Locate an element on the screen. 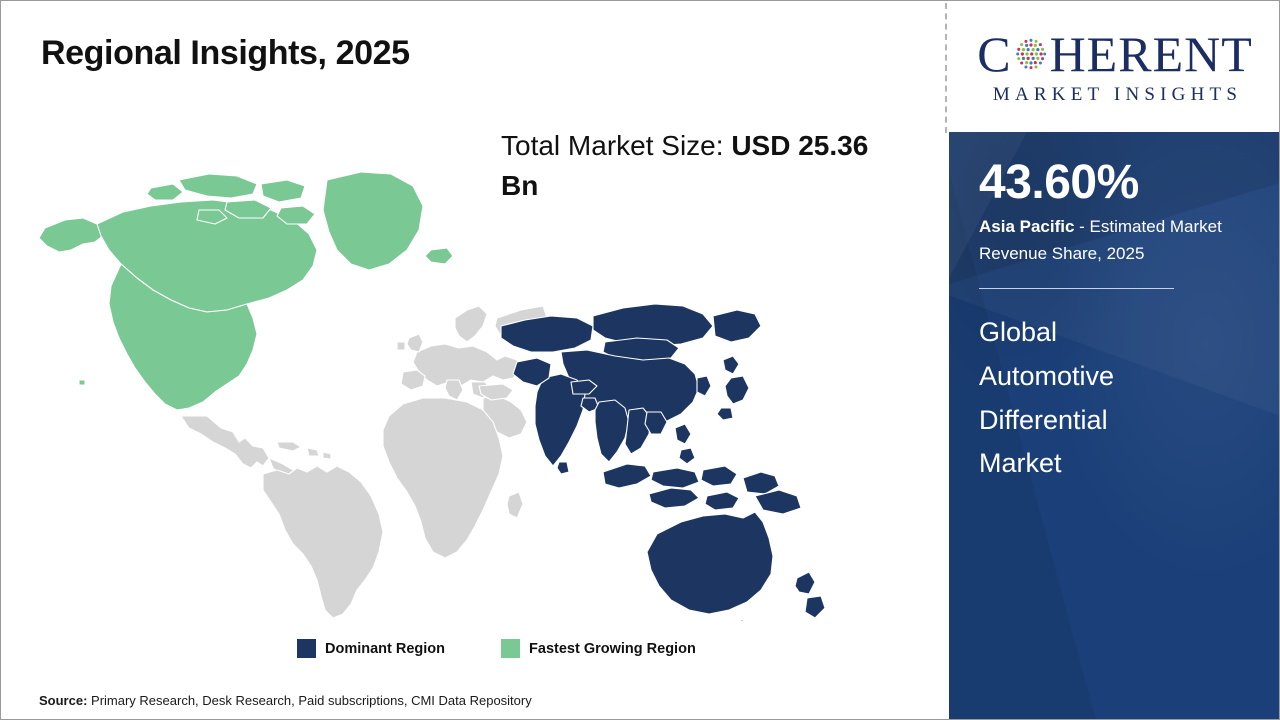 This screenshot has width=1280, height=720. logo-letter-c: C is located at coordinates (994, 53).